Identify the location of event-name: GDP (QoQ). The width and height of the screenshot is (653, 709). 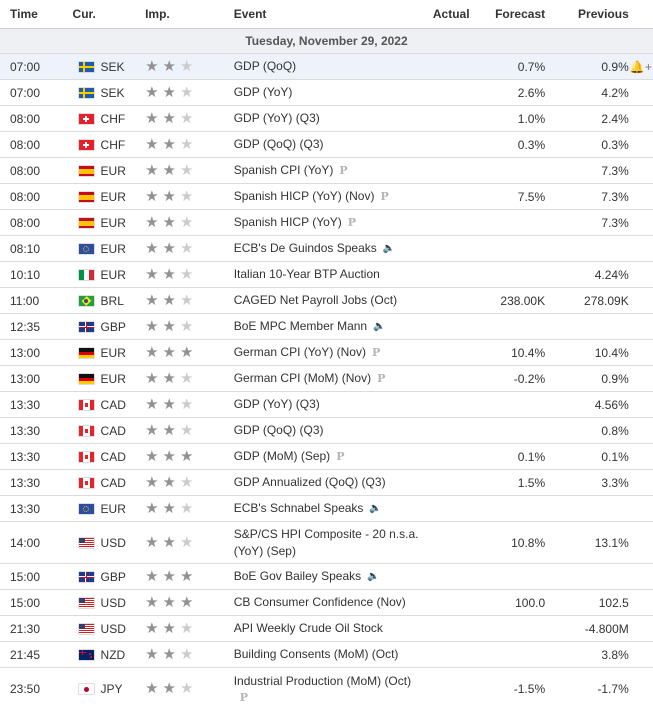
(265, 66).